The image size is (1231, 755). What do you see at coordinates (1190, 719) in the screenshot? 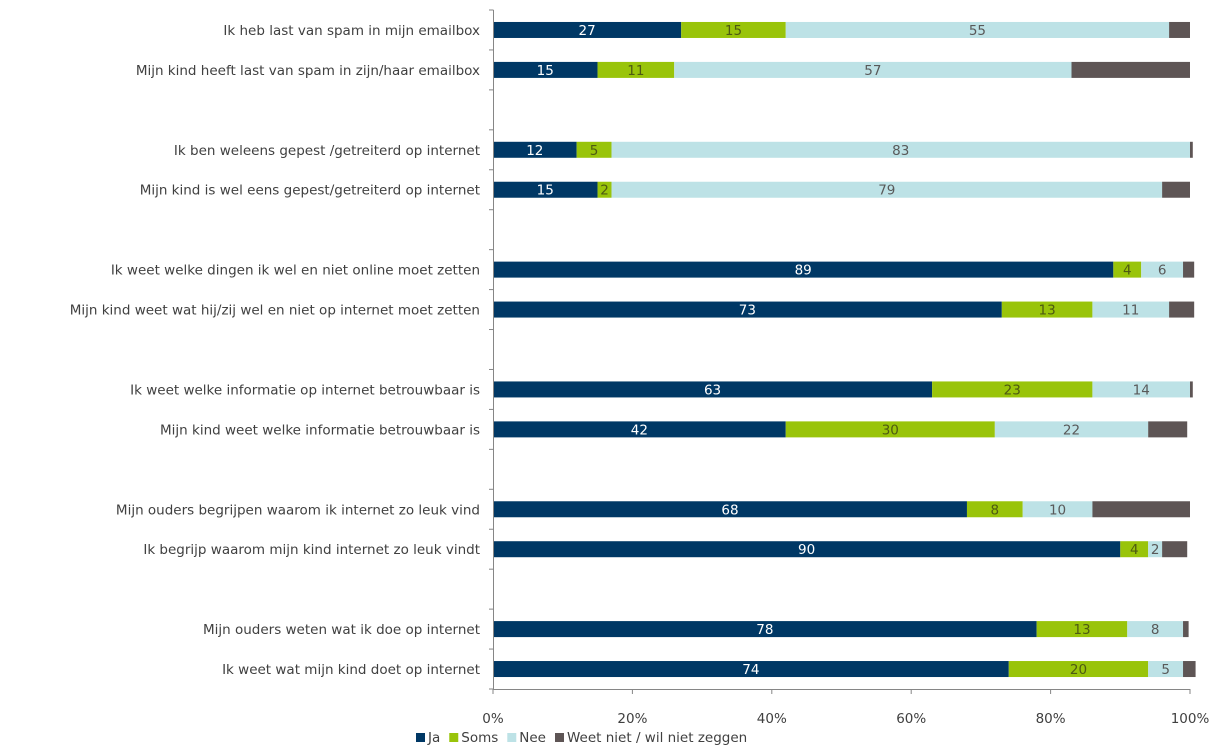
I see `x-tick-label: 100%` at bounding box center [1190, 719].